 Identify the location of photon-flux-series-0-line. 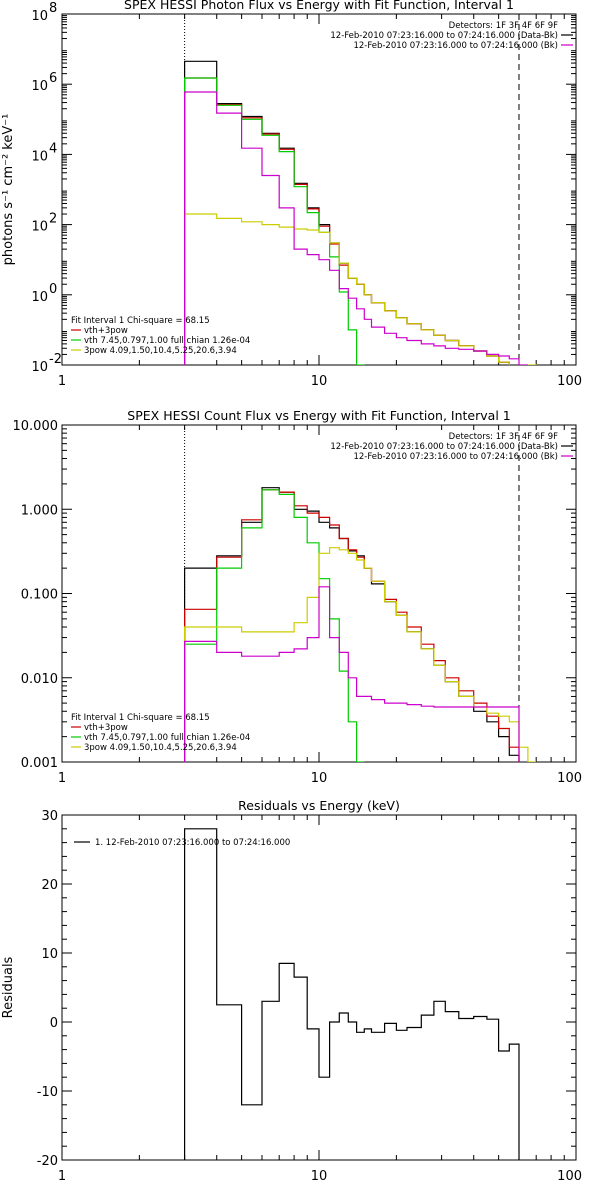
(356, 212).